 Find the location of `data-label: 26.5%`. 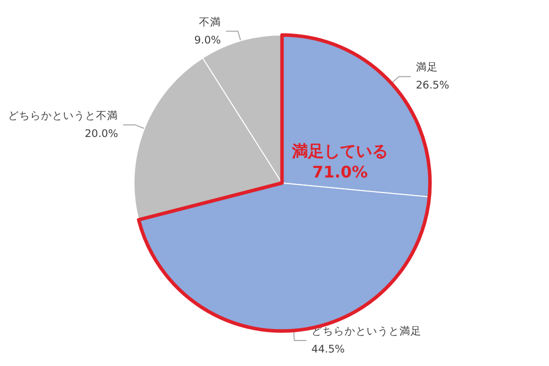

data-label: 26.5% is located at coordinates (433, 86).